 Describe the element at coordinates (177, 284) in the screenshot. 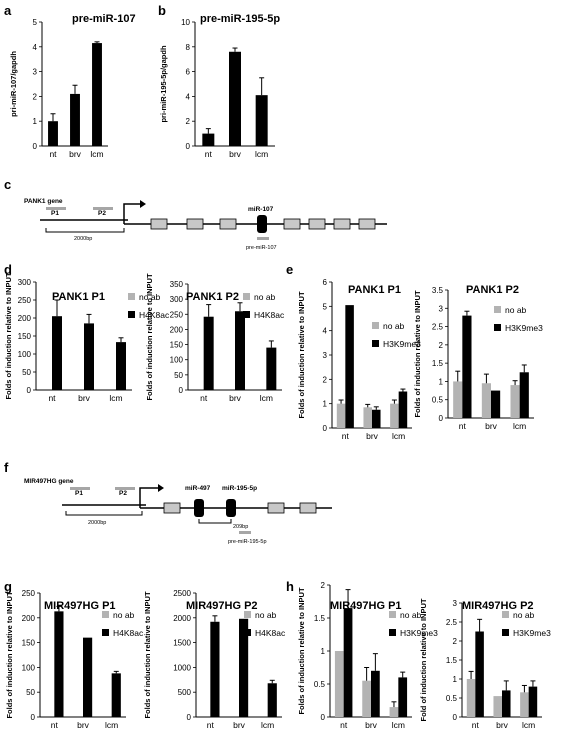

I see `y-tick-label: 350` at that location.